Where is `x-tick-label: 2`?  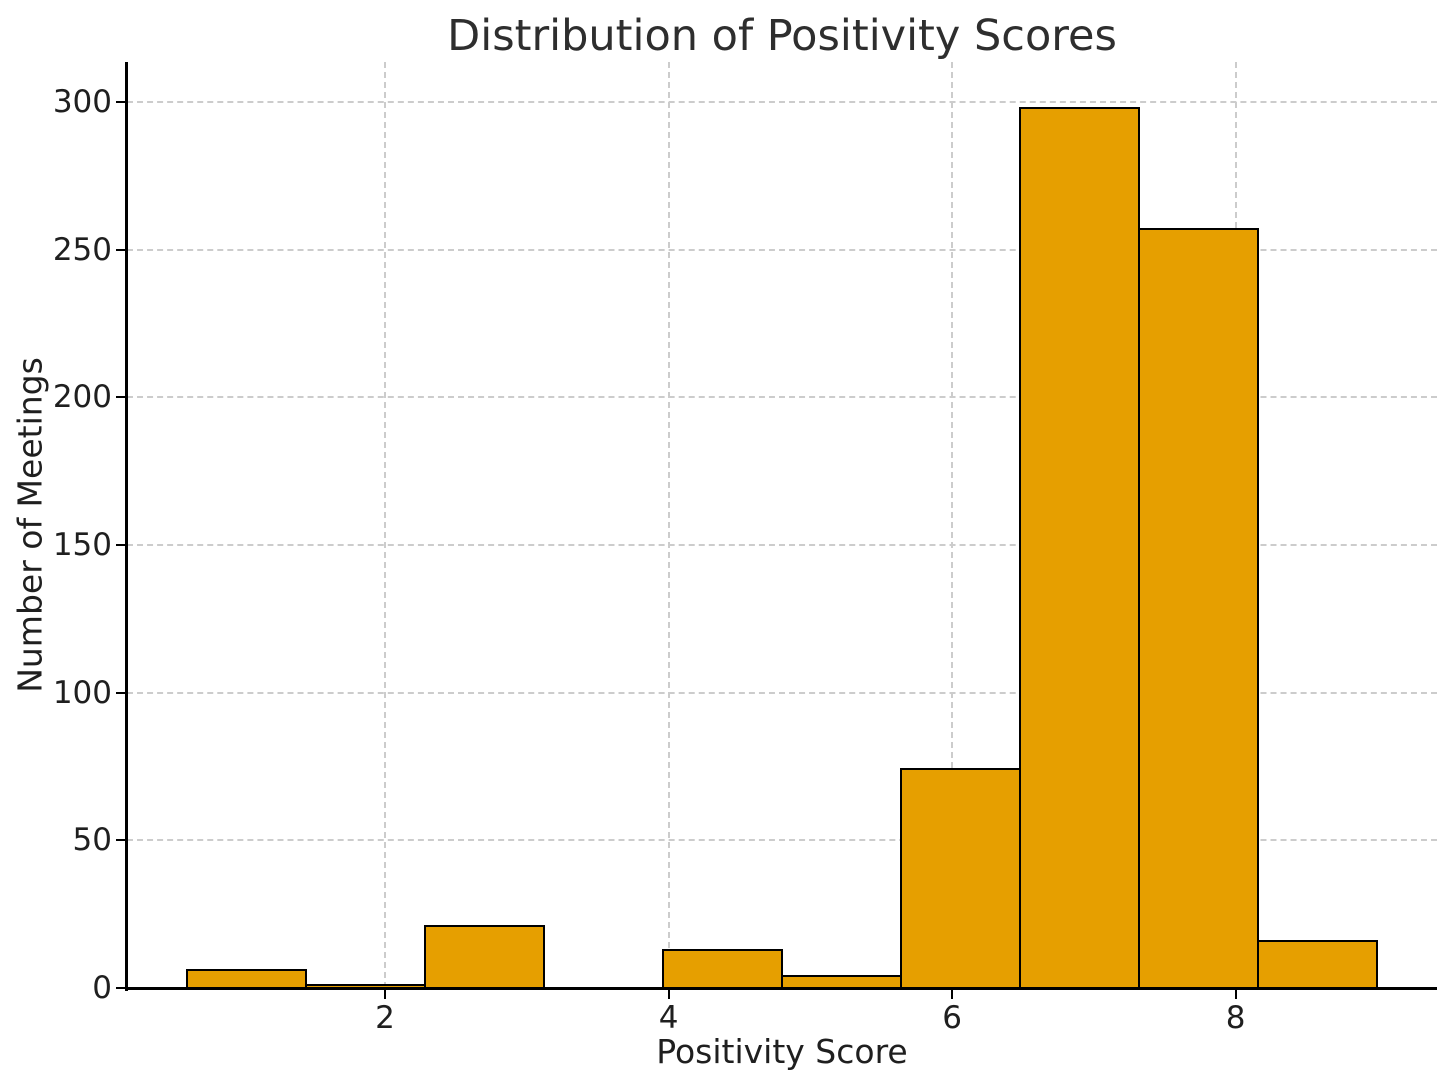 x-tick-label: 2 is located at coordinates (385, 1018).